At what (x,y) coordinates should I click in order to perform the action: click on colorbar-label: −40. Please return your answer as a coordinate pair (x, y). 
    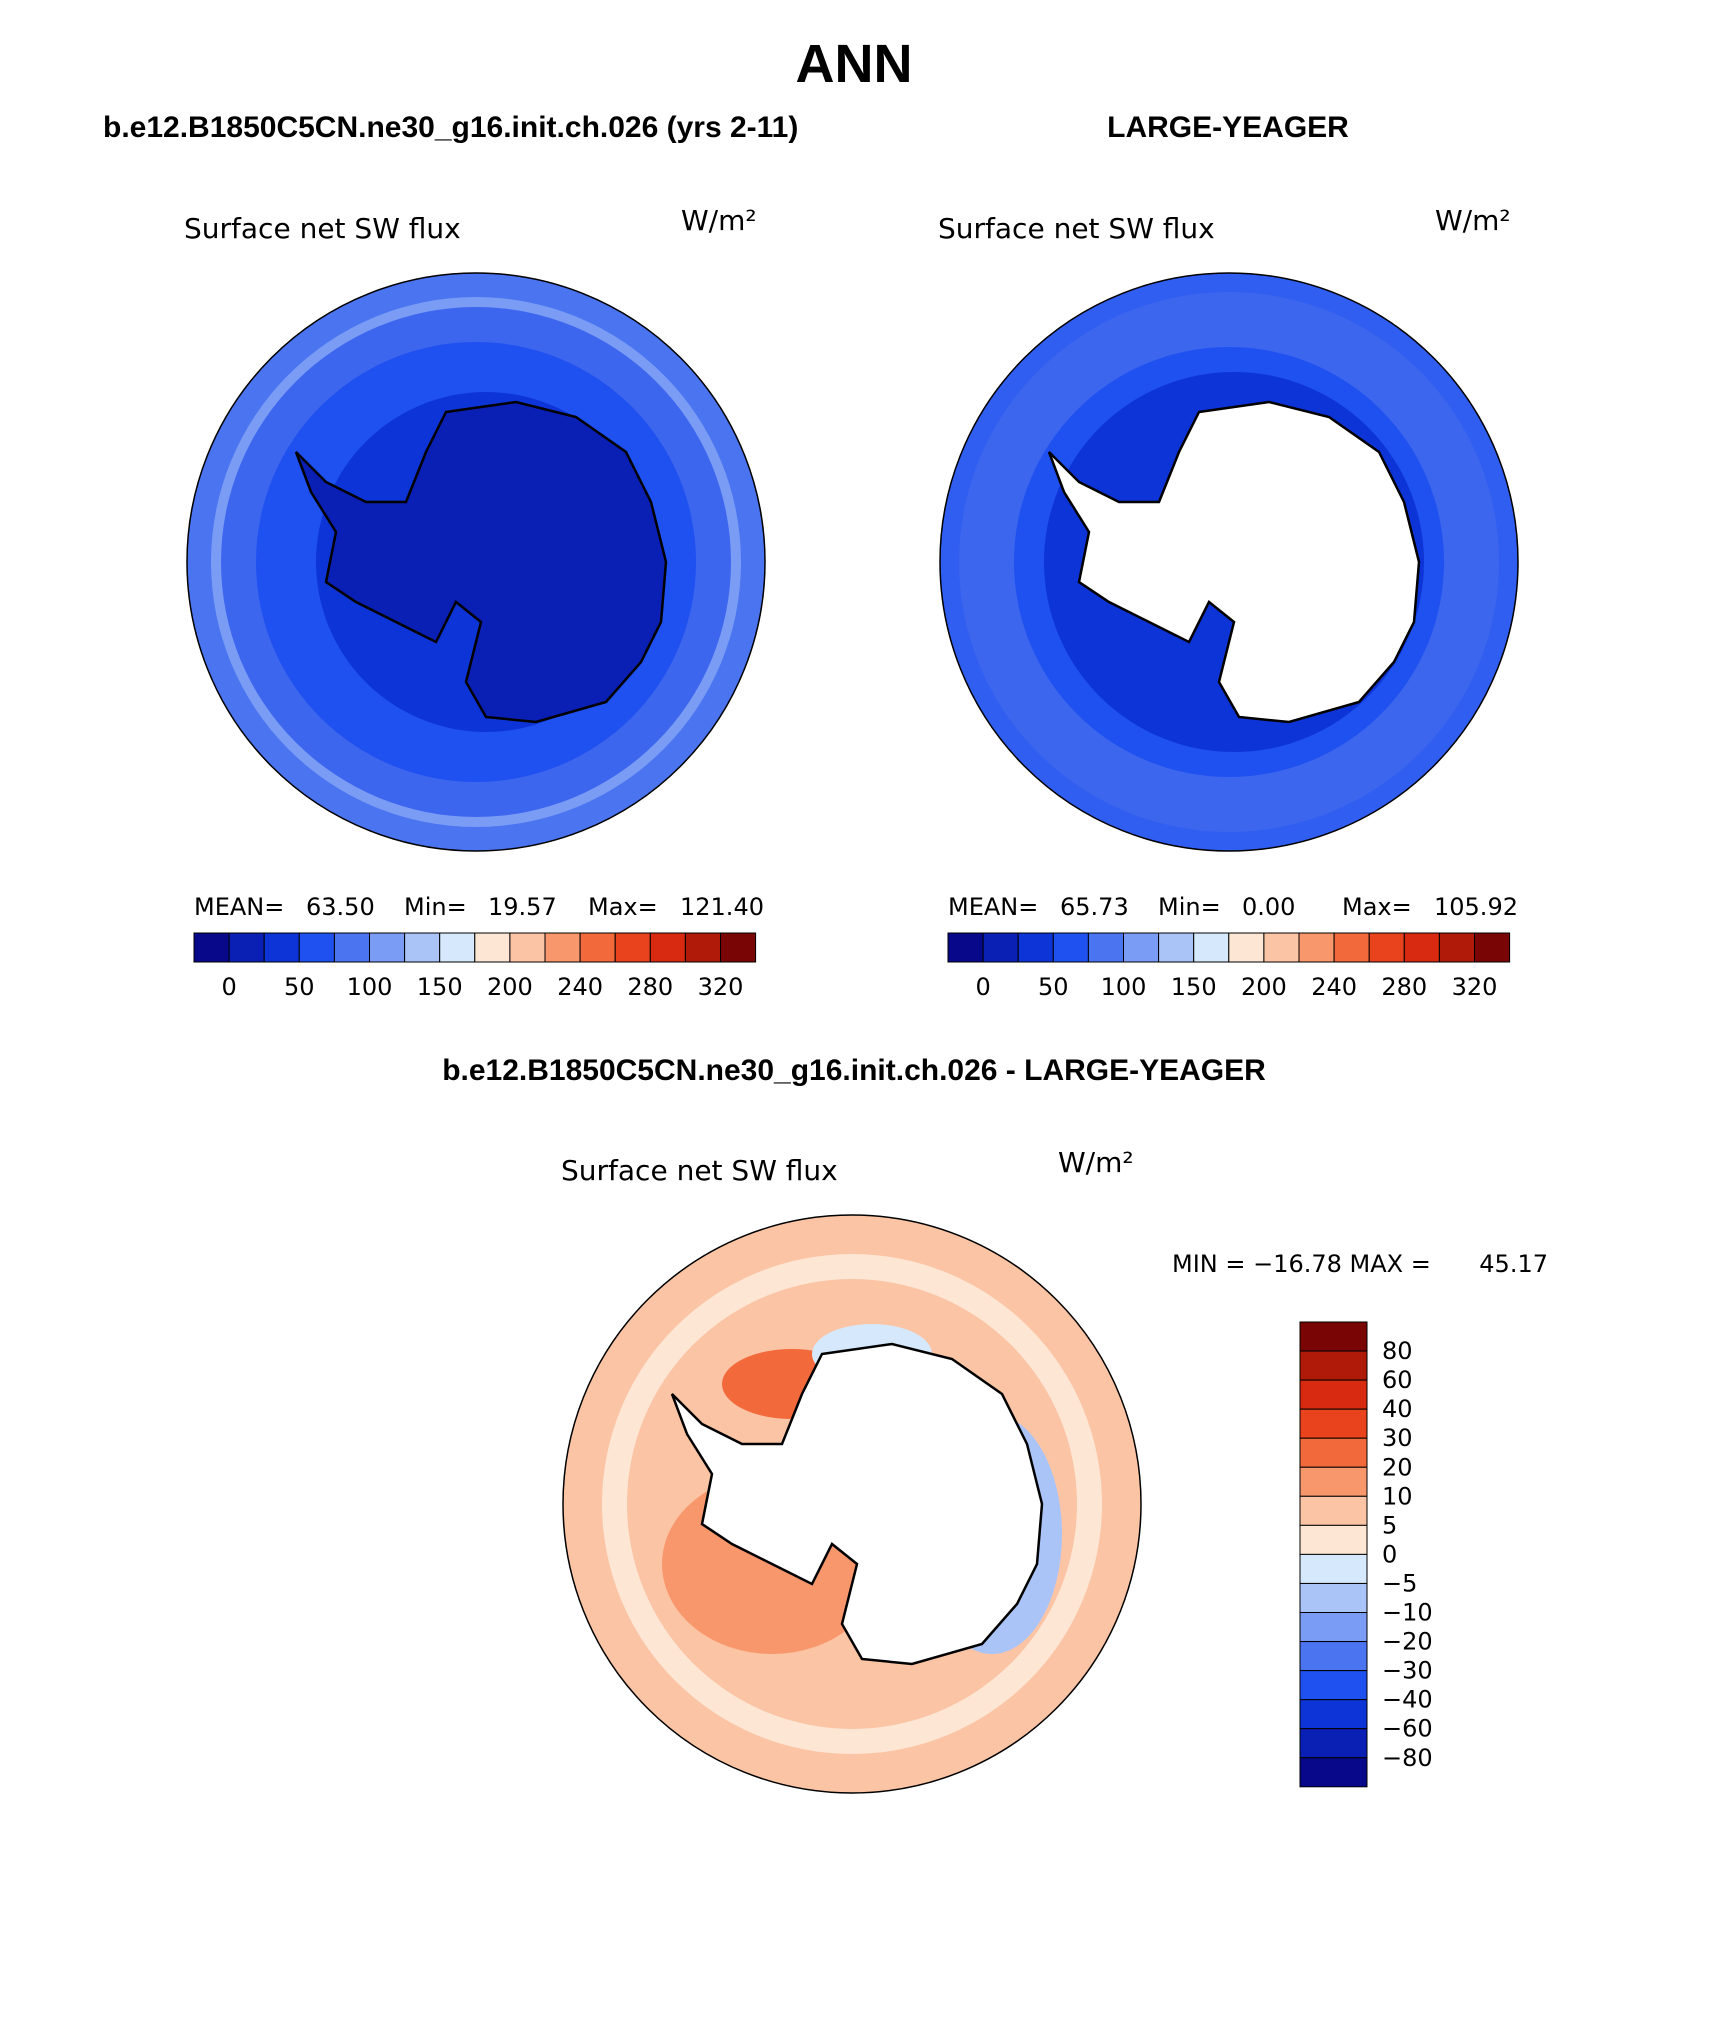
    Looking at the image, I should click on (1407, 1700).